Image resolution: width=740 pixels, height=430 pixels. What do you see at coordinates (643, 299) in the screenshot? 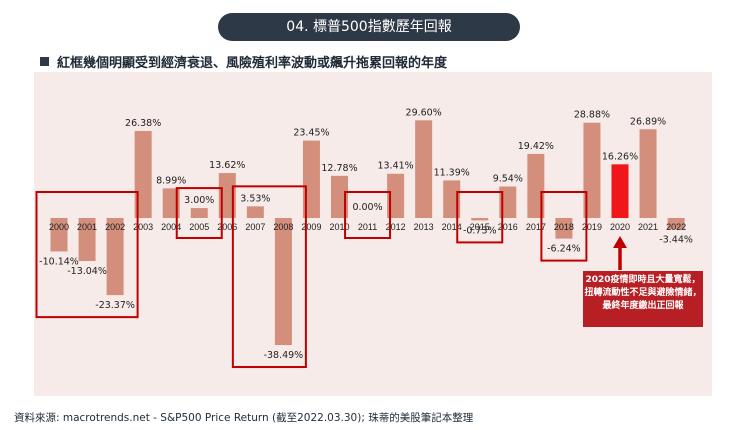
I see `covid-annotation: 2020疫情即時且大量寬鬆，扭轉流動性不足與避險情緒，最終年度繳出正回報` at bounding box center [643, 299].